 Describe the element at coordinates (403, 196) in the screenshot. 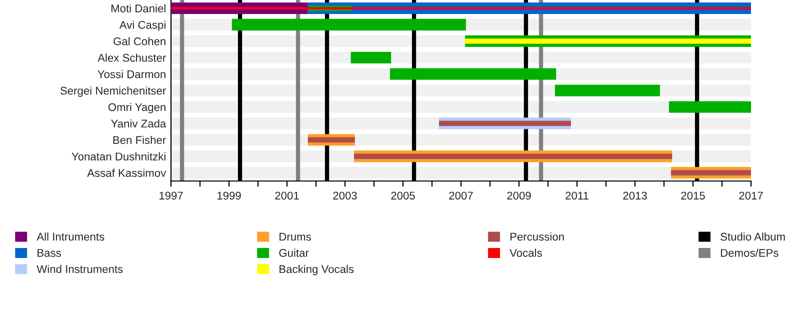

I see `x-tick-label: 2005` at that location.